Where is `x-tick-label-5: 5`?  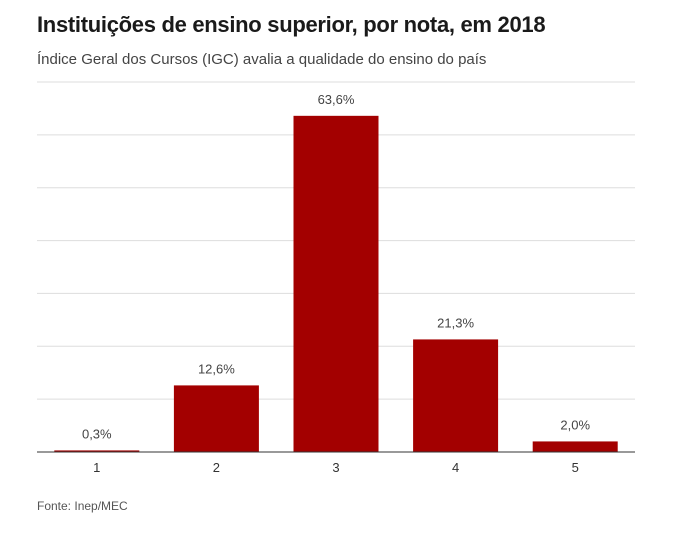 x-tick-label-5: 5 is located at coordinates (575, 467).